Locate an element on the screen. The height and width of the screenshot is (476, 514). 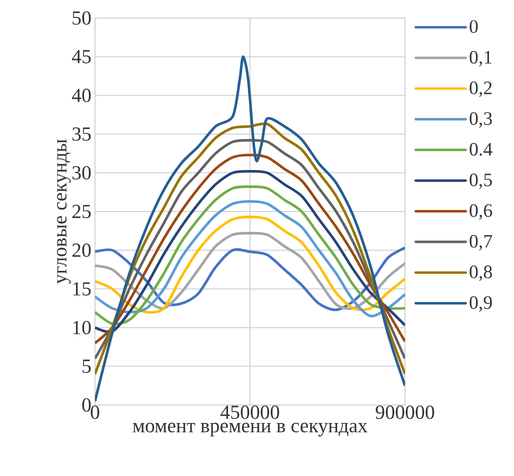
legend-label: 0.4 is located at coordinates (481, 149).